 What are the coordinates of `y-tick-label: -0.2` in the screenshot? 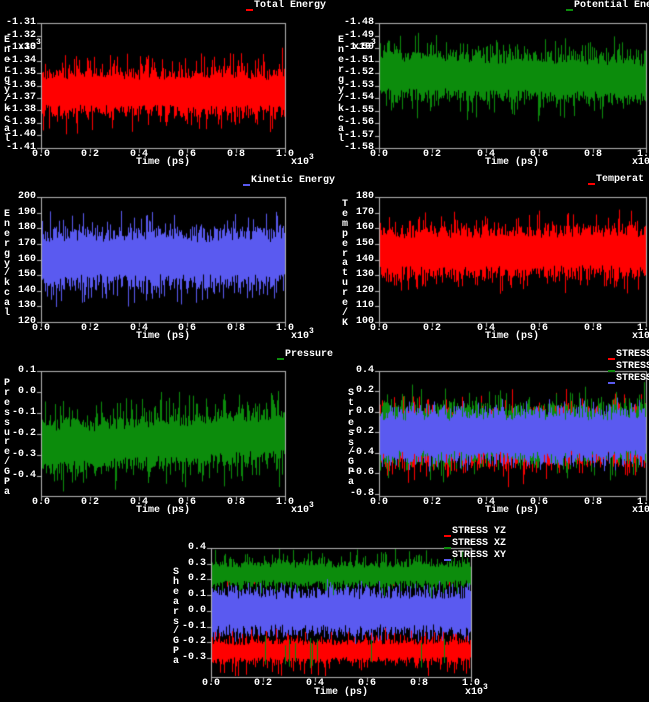 It's located at (23, 433).